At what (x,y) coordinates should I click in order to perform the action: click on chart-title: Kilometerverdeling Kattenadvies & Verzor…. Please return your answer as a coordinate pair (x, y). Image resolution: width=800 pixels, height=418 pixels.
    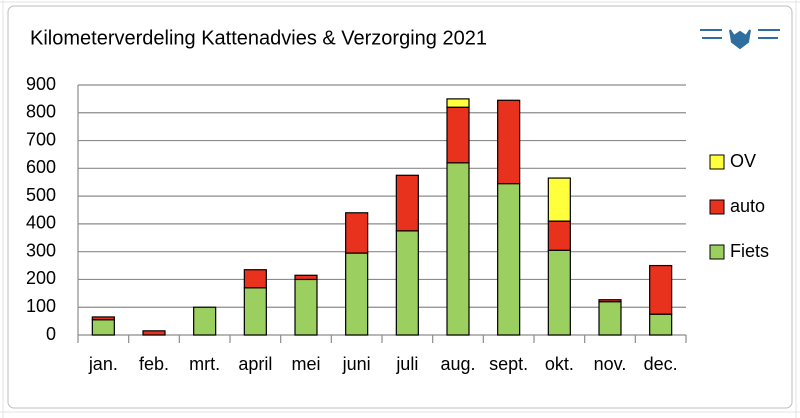
    Looking at the image, I should click on (258, 38).